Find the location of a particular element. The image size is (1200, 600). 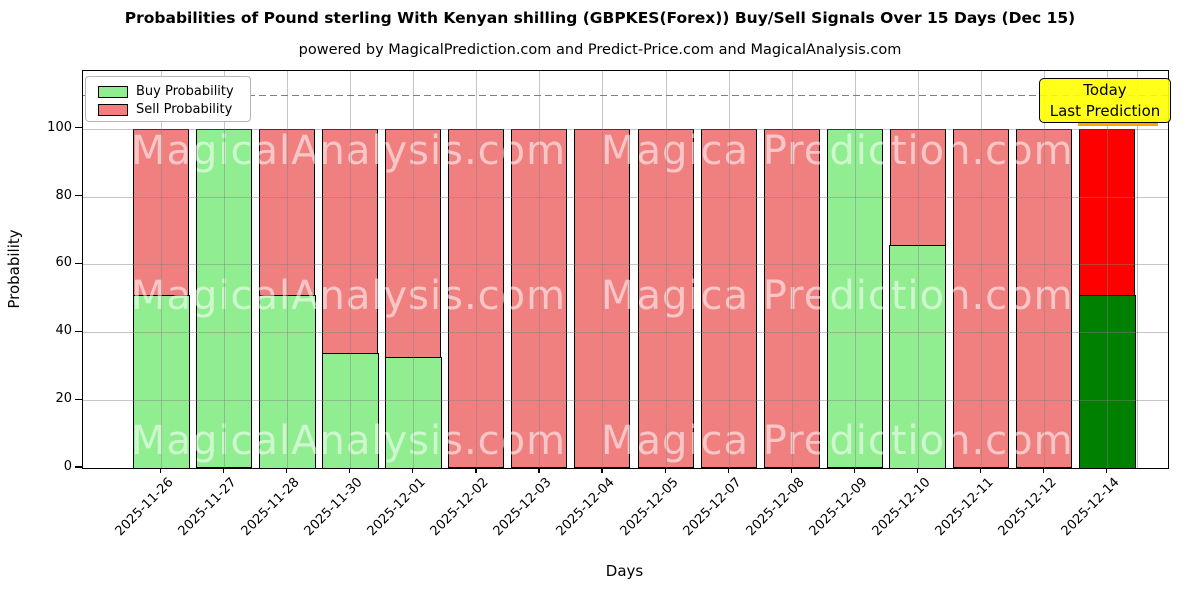

ytick-label-0: 0 is located at coordinates (67, 466).